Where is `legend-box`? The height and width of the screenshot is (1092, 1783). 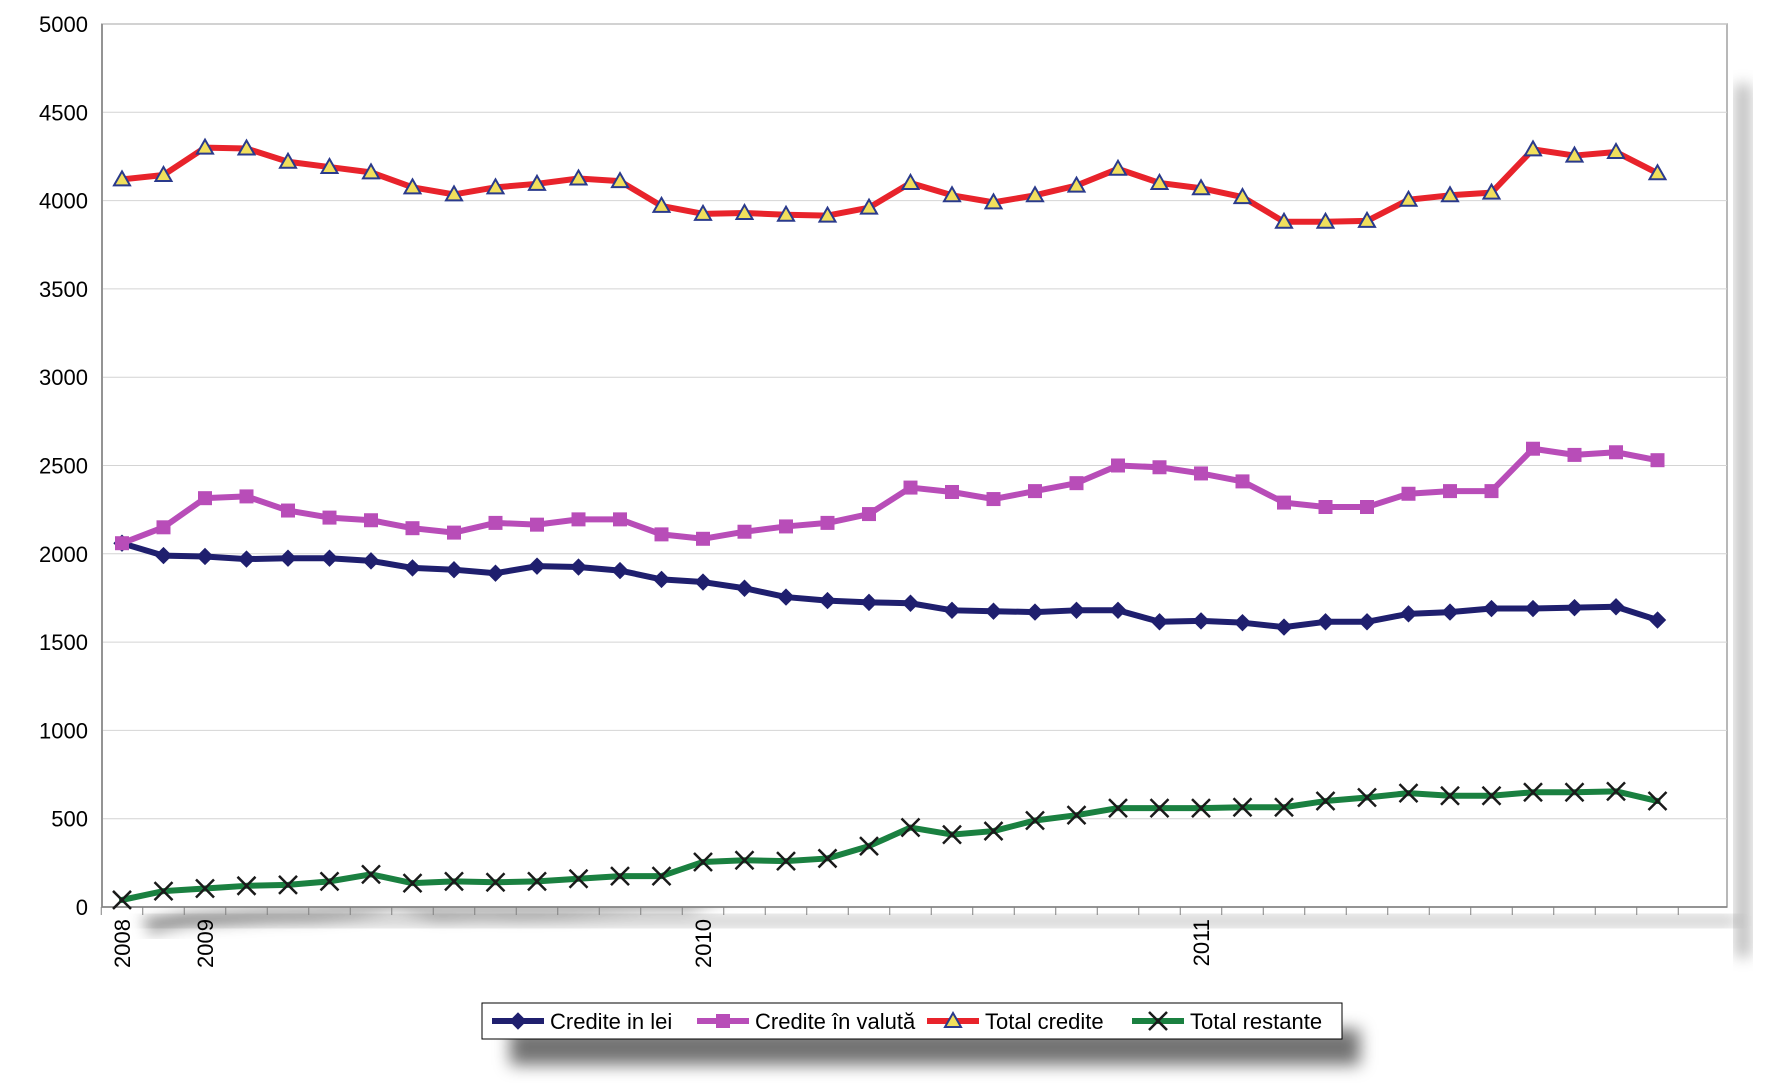 legend-box is located at coordinates (912, 1021).